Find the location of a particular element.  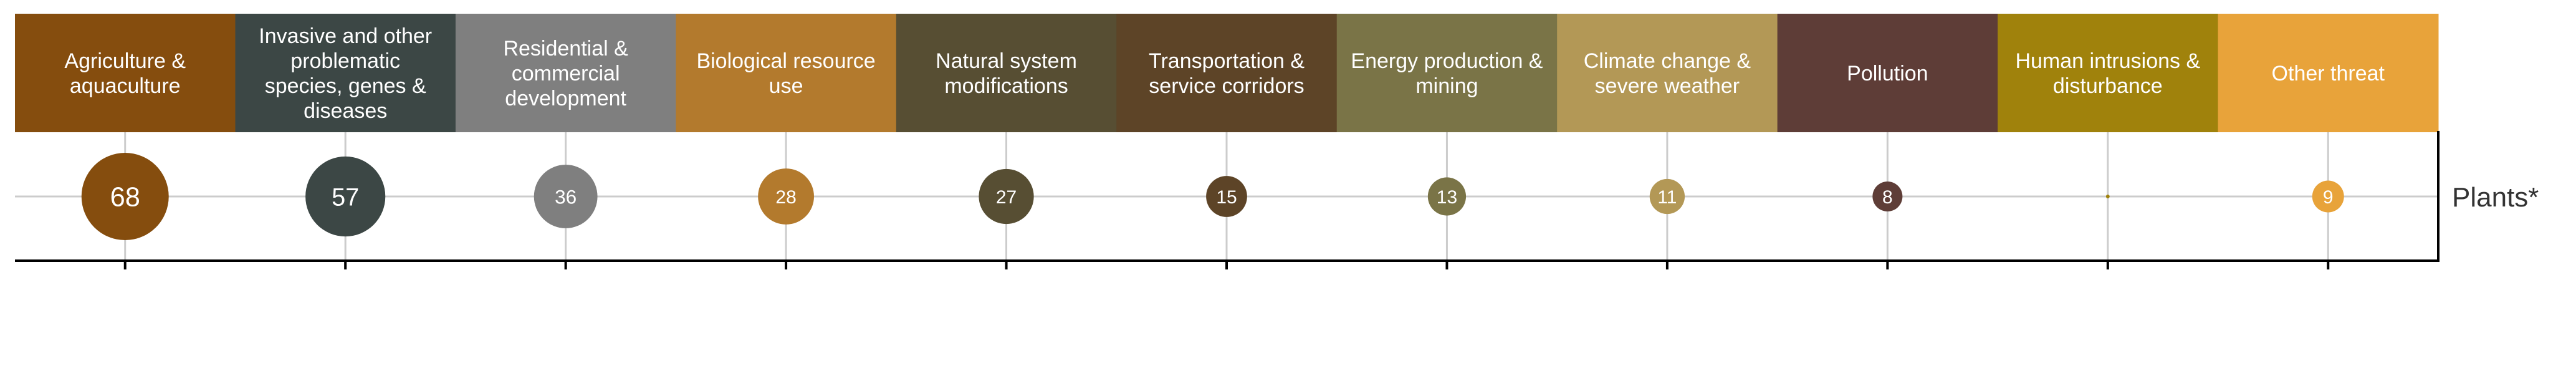

bubble-value-label: 57 is located at coordinates (346, 197).